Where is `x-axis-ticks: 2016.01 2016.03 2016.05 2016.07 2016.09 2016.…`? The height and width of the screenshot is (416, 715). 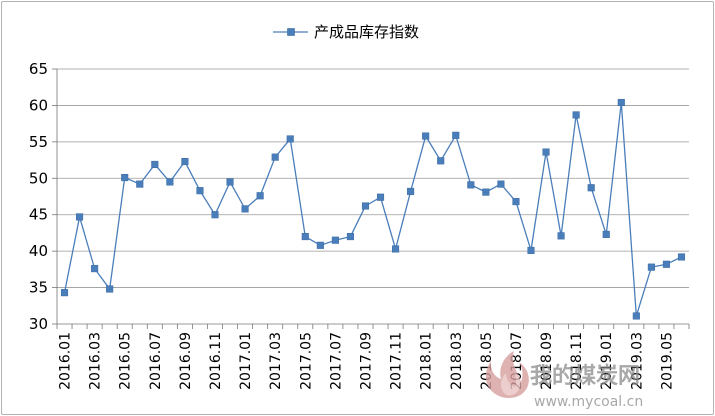 x-axis-ticks: 2016.01 2016.03 2016.05 2016.07 2016.09 2016.… is located at coordinates (373, 357).